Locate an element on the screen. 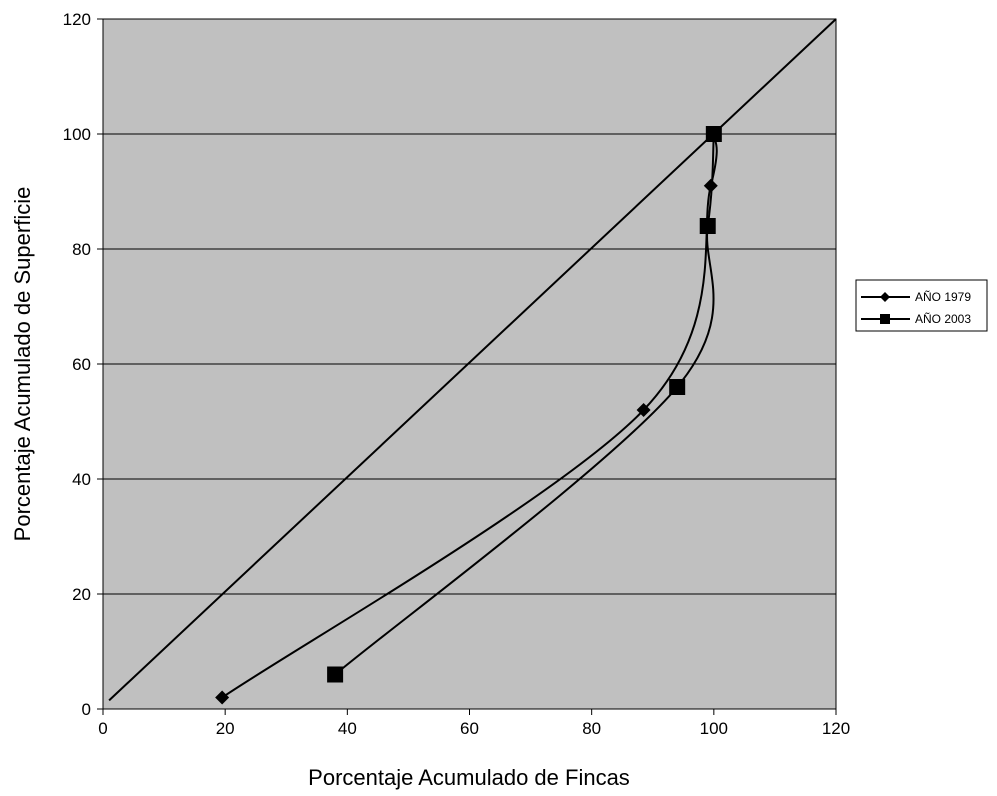 This screenshot has height=796, width=997. x-tick-label: 0 is located at coordinates (102, 728).